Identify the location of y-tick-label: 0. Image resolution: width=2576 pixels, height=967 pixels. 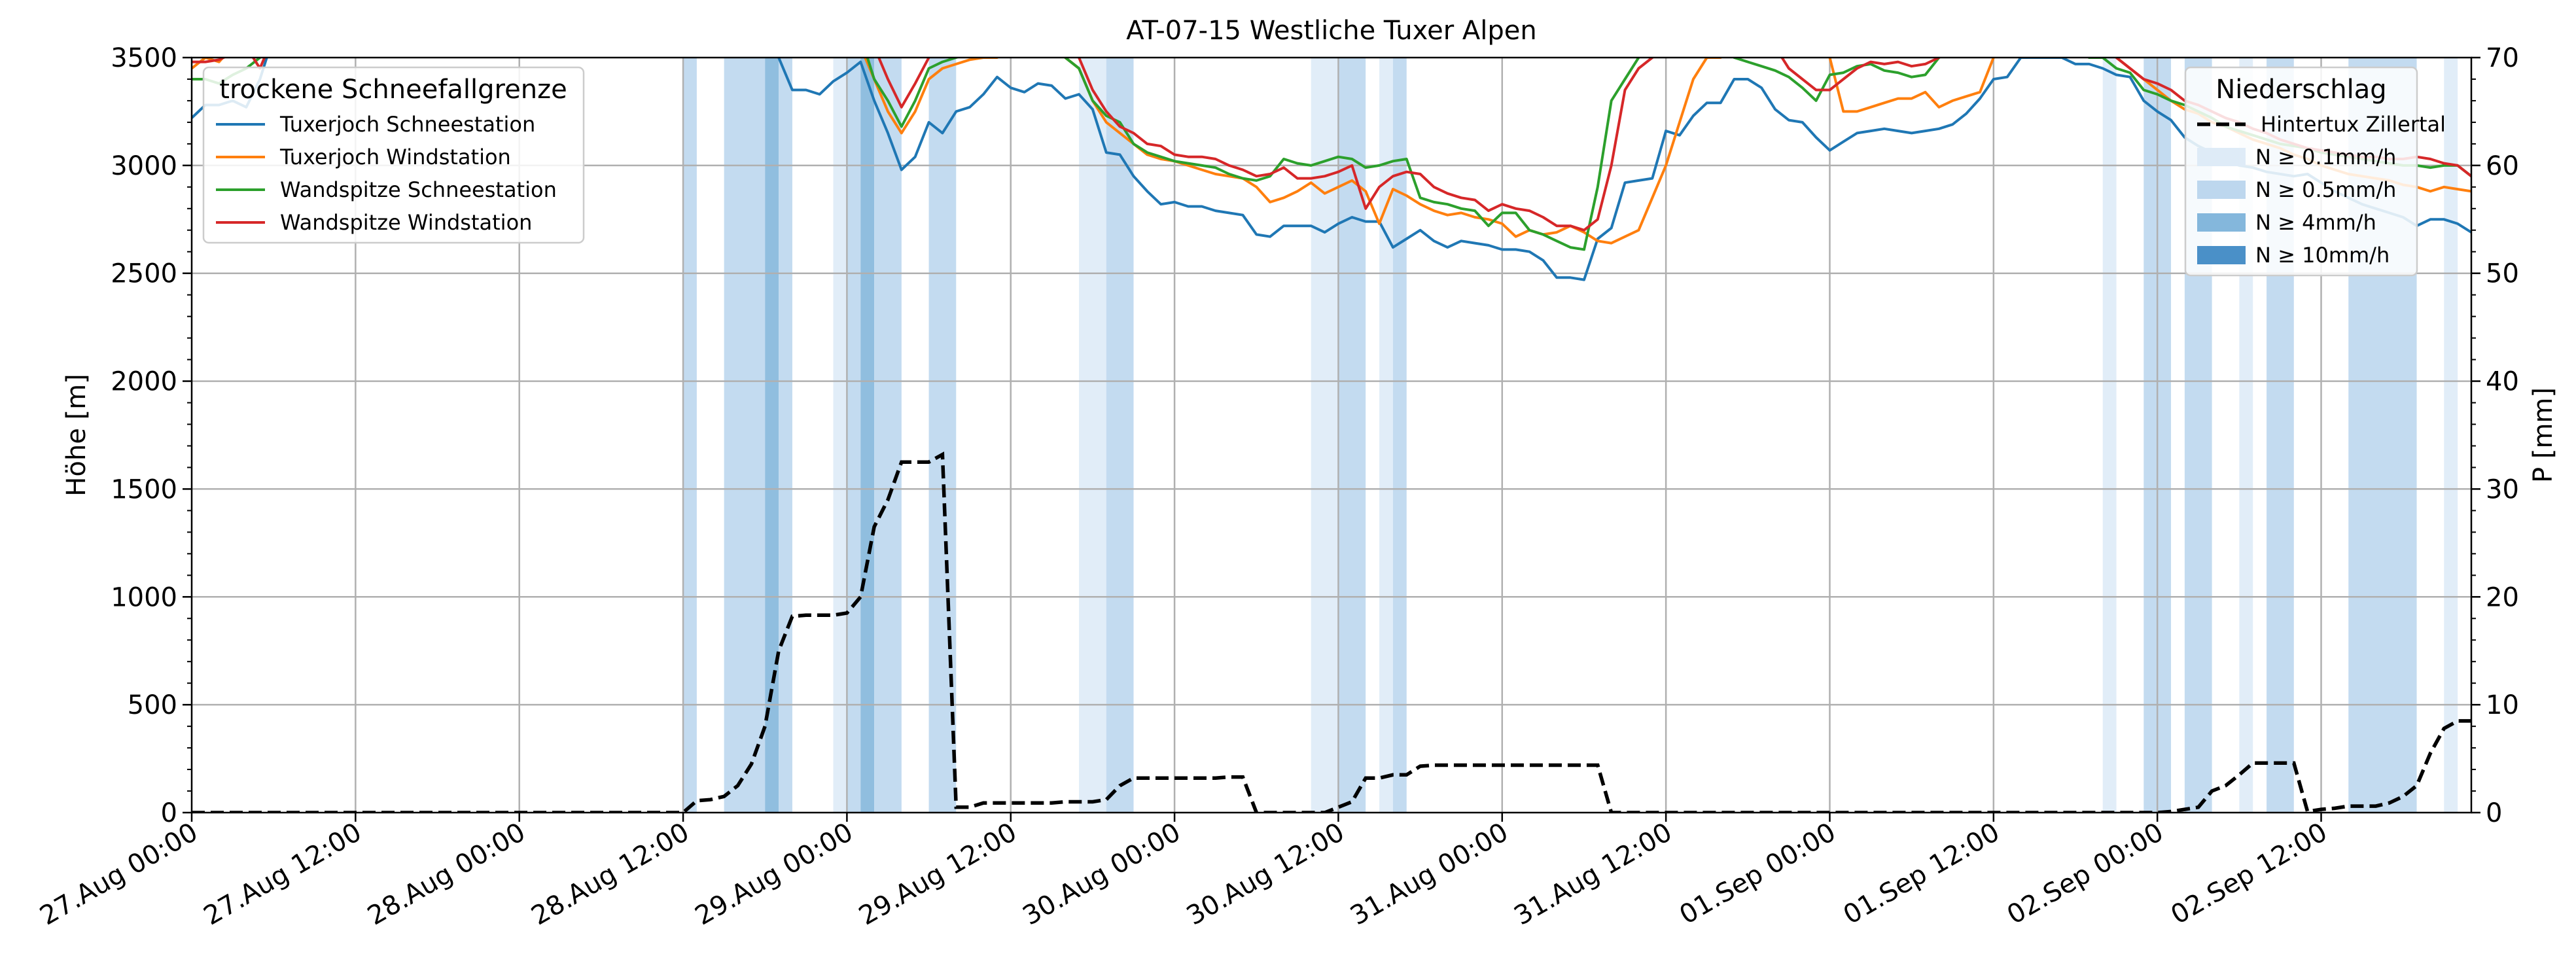
(169, 813).